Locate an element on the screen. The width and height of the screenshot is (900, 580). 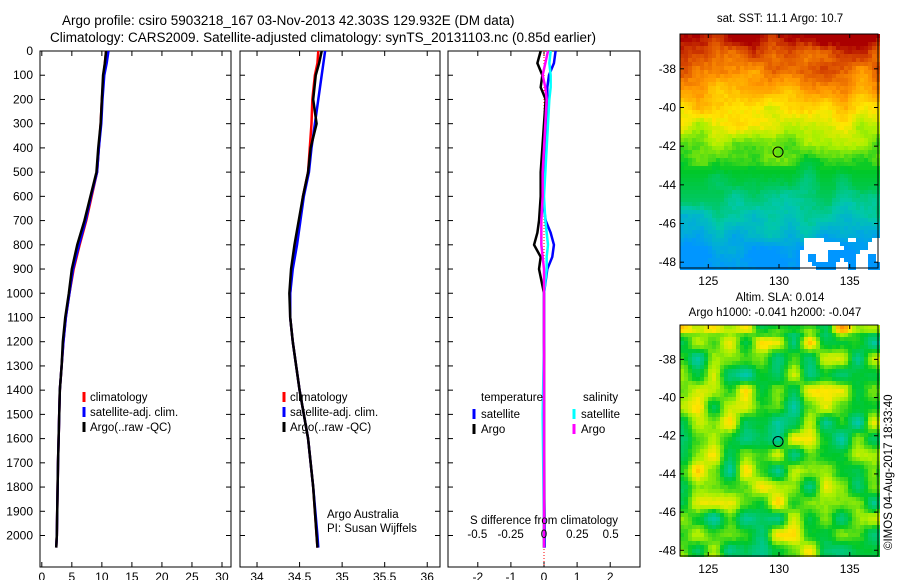
y-tick-label: 1200 is located at coordinates (19, 342).